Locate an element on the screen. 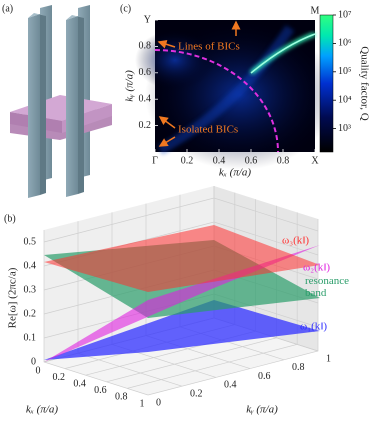 The width and height of the screenshot is (374, 421). z-tick-label: 0.1 is located at coordinates (30, 337).